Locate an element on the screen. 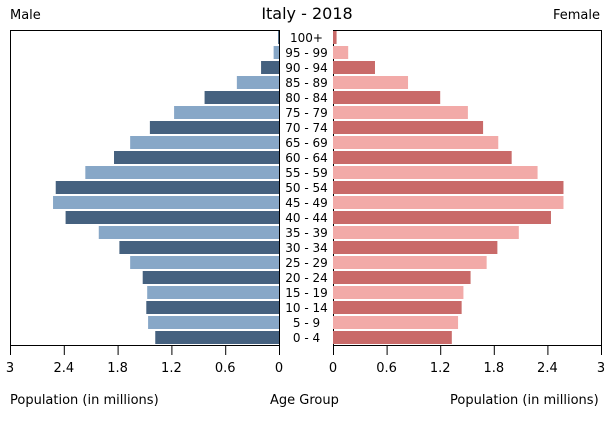 Image resolution: width=610 pixels, height=425 pixels. age-group-tick-label: 35 - 39 is located at coordinates (306, 233).